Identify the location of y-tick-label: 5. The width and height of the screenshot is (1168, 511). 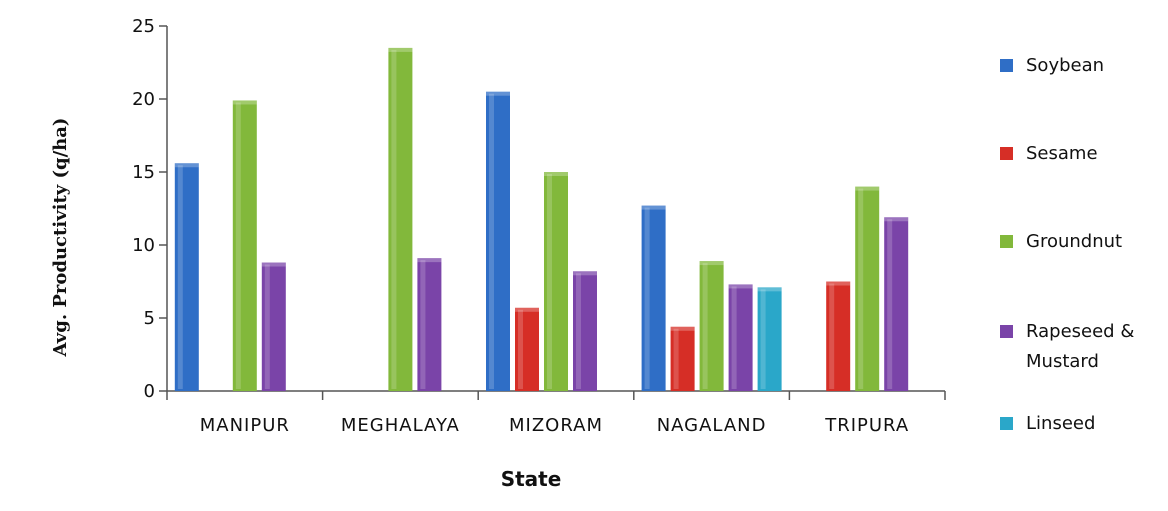
(149, 318).